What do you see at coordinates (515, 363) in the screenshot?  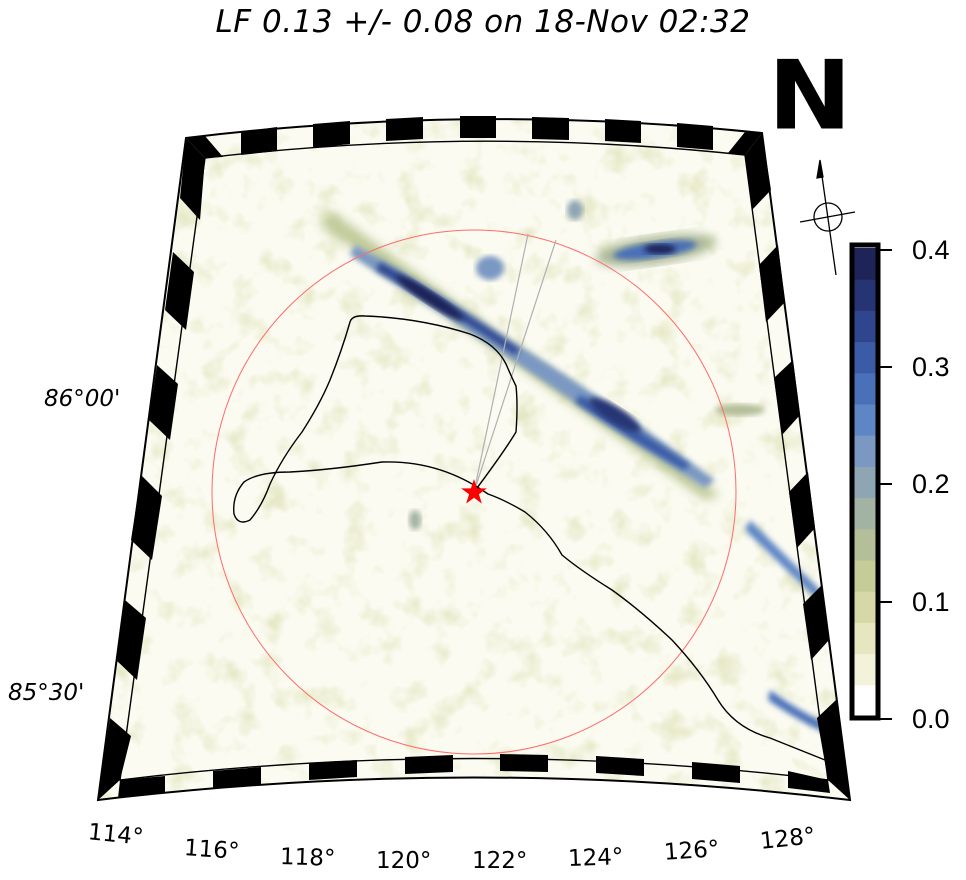 I see `beam-lines` at bounding box center [515, 363].